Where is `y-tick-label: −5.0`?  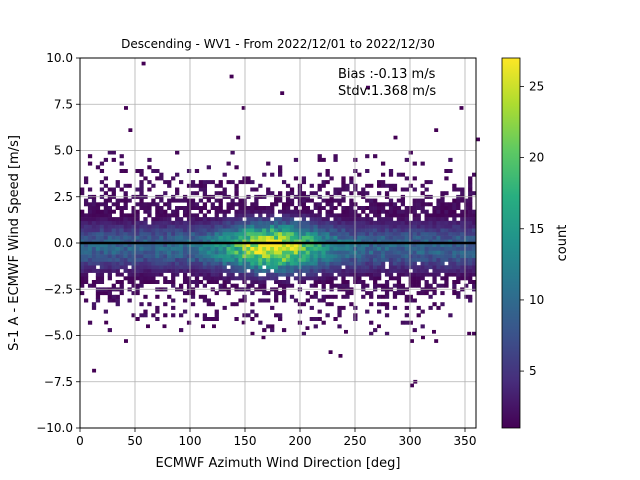
y-tick-label: −5.0 is located at coordinates (58, 336).